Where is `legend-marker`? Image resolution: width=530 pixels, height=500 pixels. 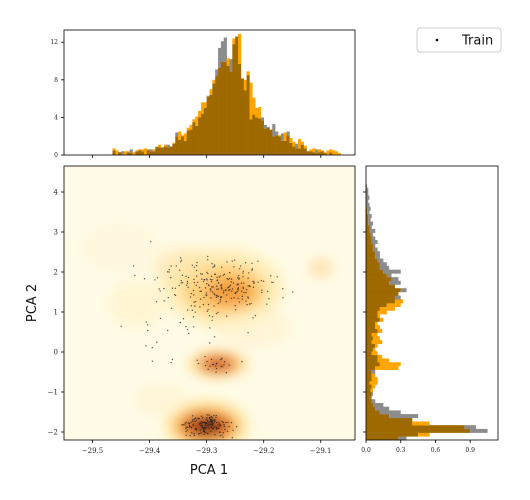 legend-marker is located at coordinates (437, 40).